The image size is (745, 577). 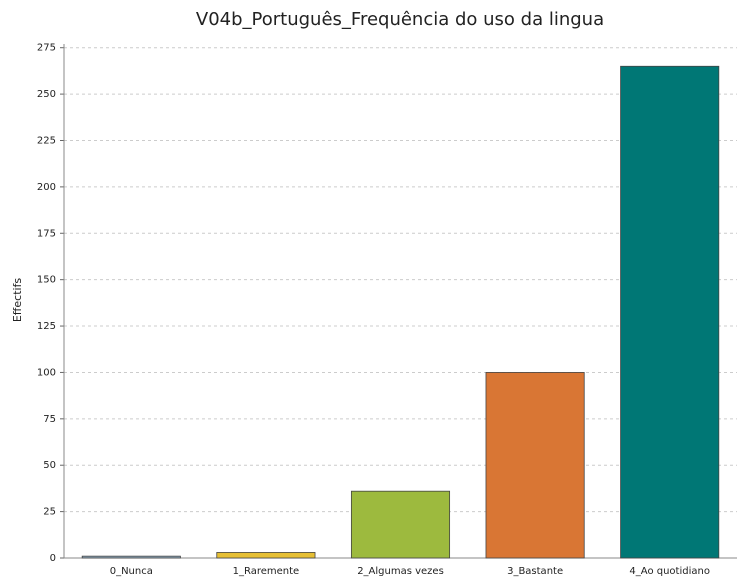 What do you see at coordinates (131, 571) in the screenshot?
I see `x-tick-label: 0_Nunca` at bounding box center [131, 571].